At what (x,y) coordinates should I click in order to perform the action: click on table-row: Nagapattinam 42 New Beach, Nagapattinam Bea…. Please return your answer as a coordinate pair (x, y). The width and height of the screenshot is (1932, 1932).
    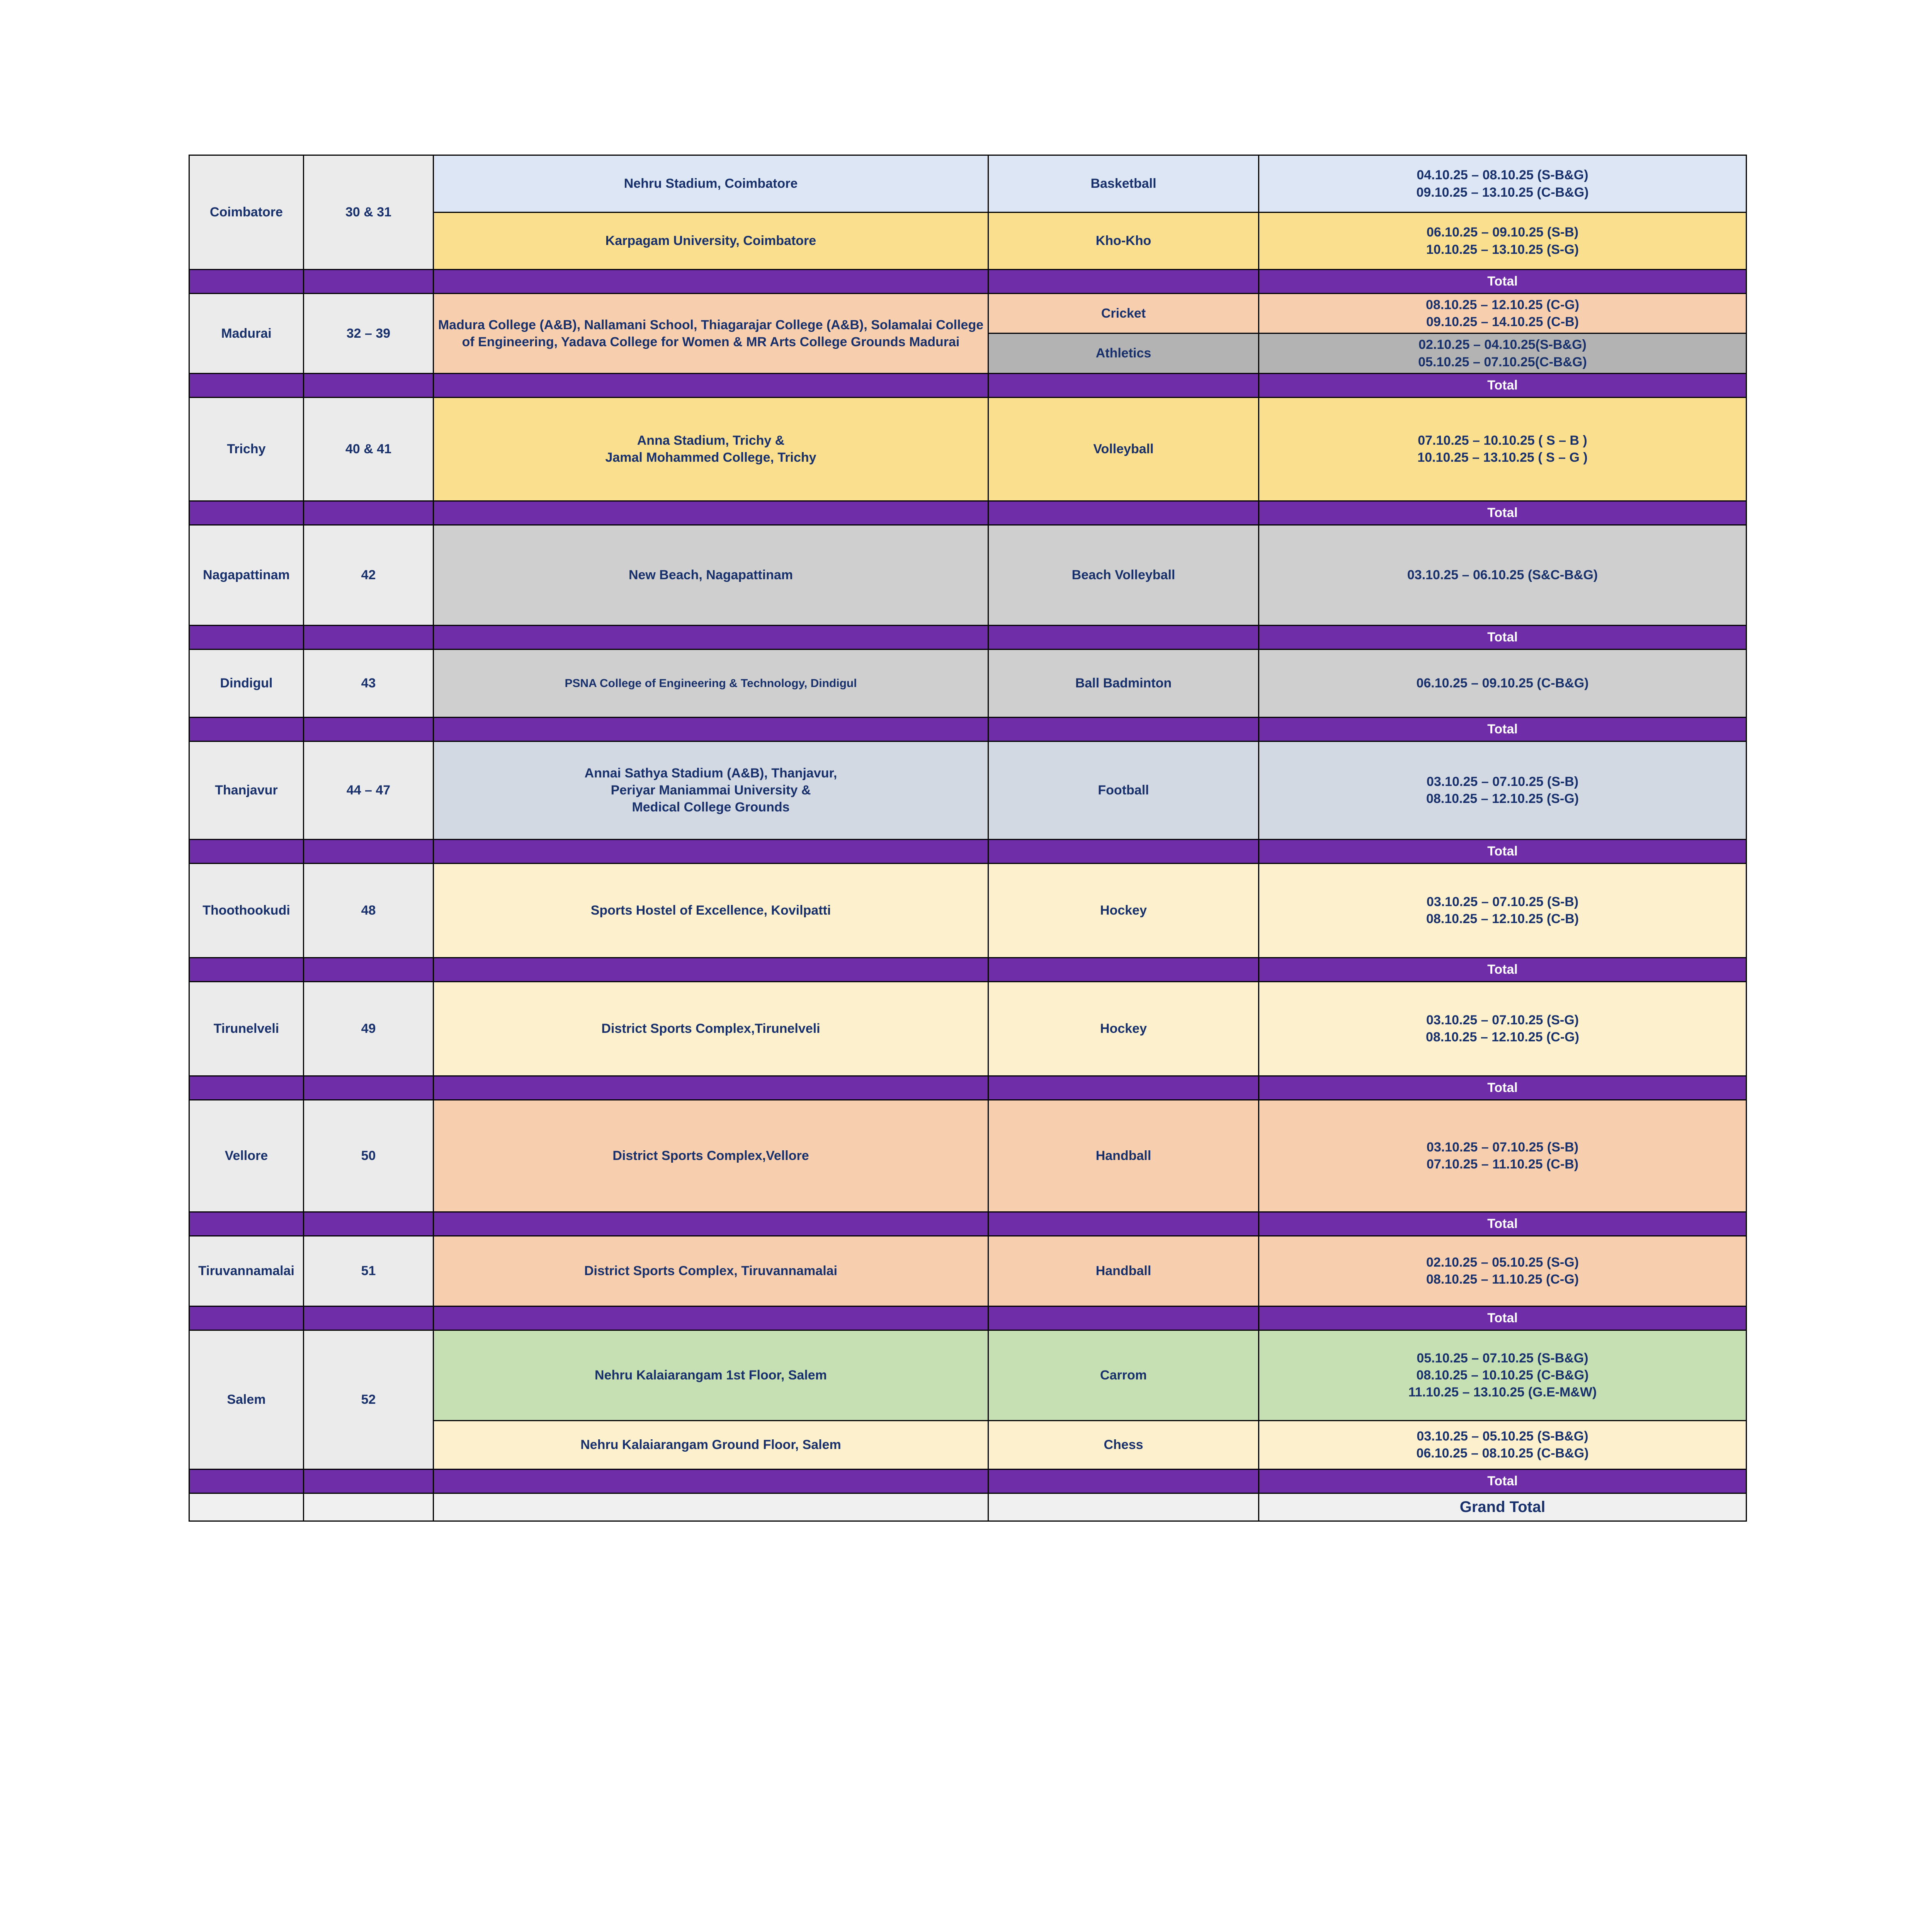
    Looking at the image, I should click on (968, 575).